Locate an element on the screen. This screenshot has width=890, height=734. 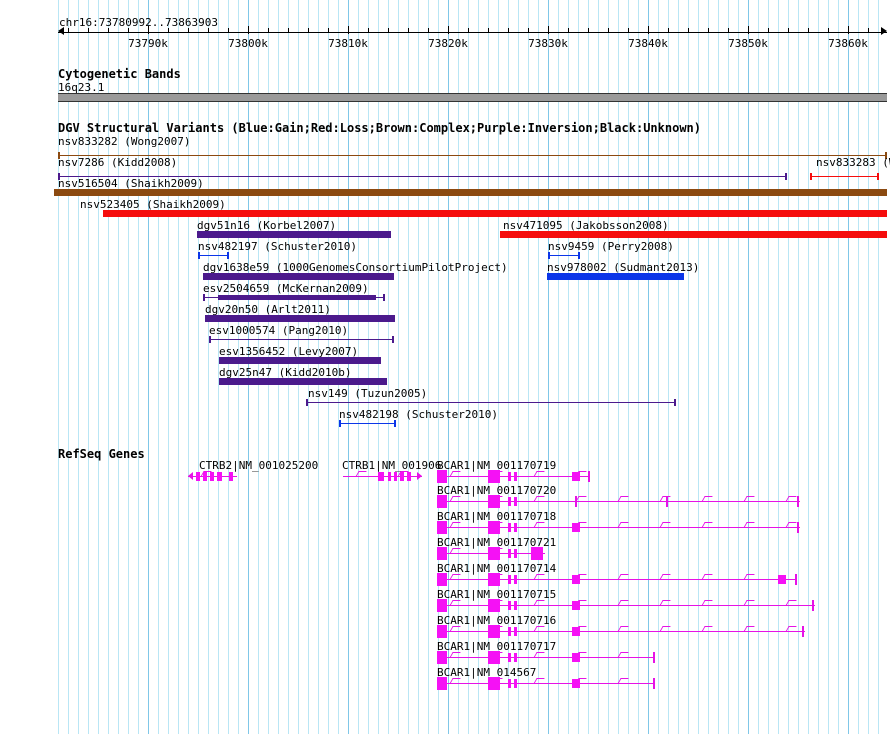
refseq-gene-label: BCAR1|NM_001170715 is located at coordinates (497, 594).